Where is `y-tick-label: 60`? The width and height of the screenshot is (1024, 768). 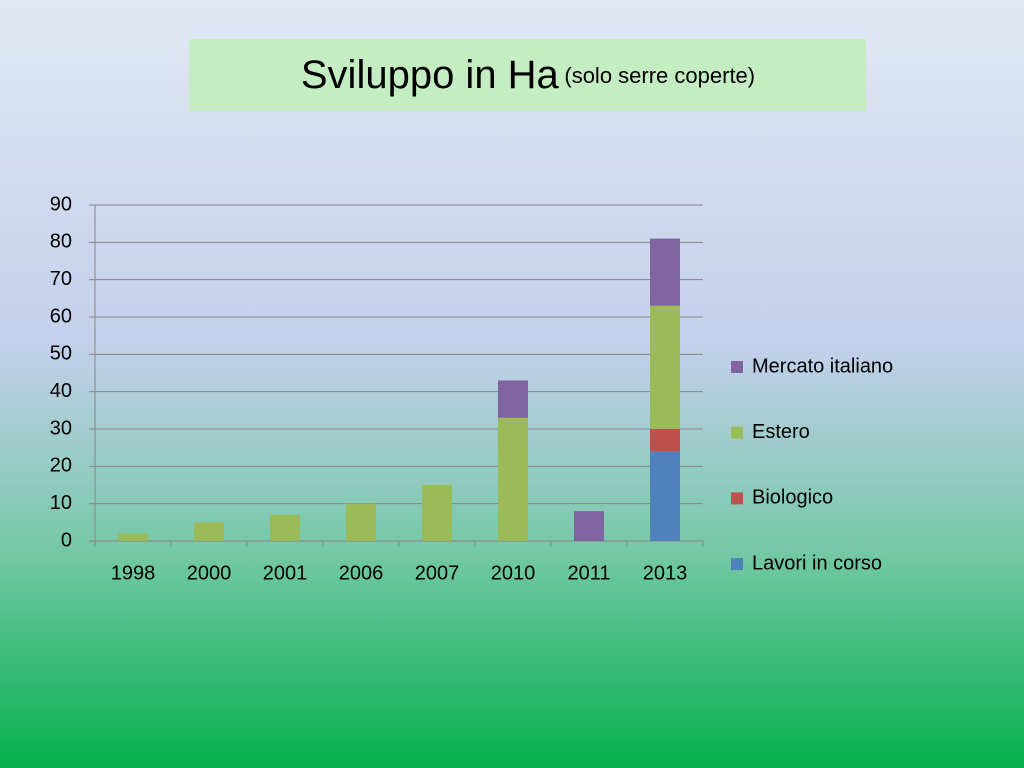
y-tick-label: 60 is located at coordinates (61, 316).